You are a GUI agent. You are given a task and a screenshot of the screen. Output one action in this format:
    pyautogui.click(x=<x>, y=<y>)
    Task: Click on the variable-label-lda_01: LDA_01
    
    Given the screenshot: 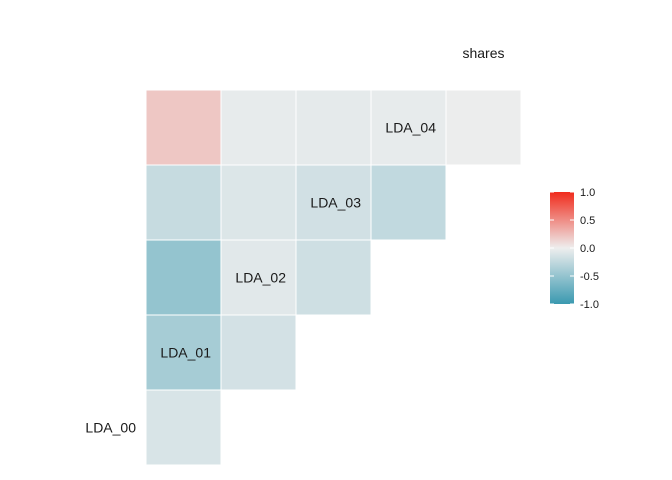 What is the action you would take?
    pyautogui.click(x=185, y=353)
    